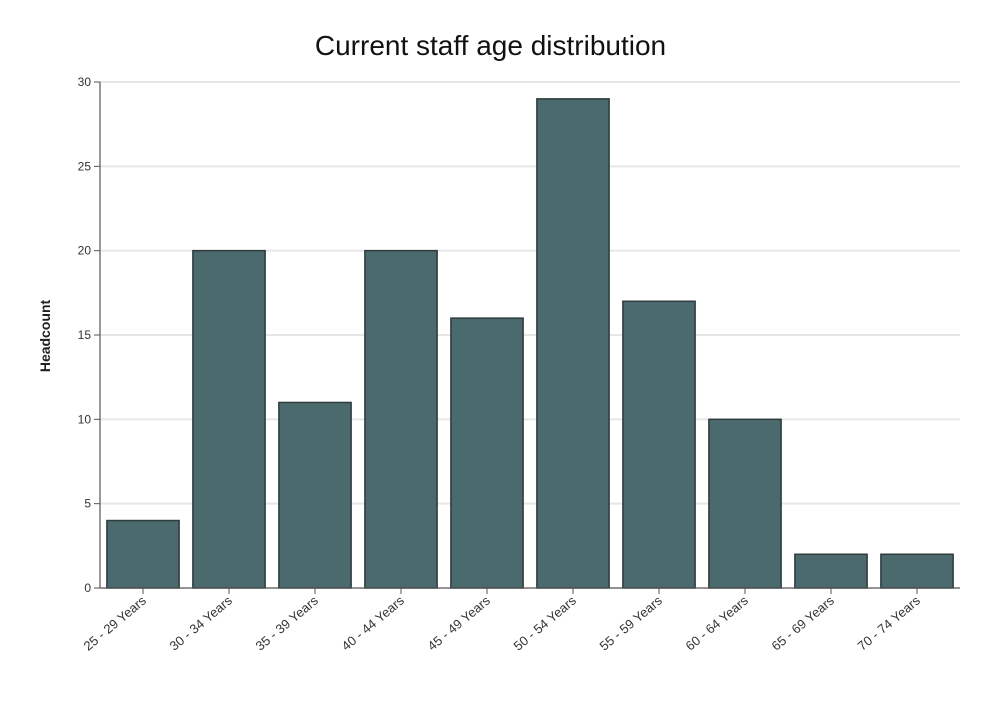 The image size is (981, 720). I want to click on x-tick-label: 40 - 44 Years, so click(373, 622).